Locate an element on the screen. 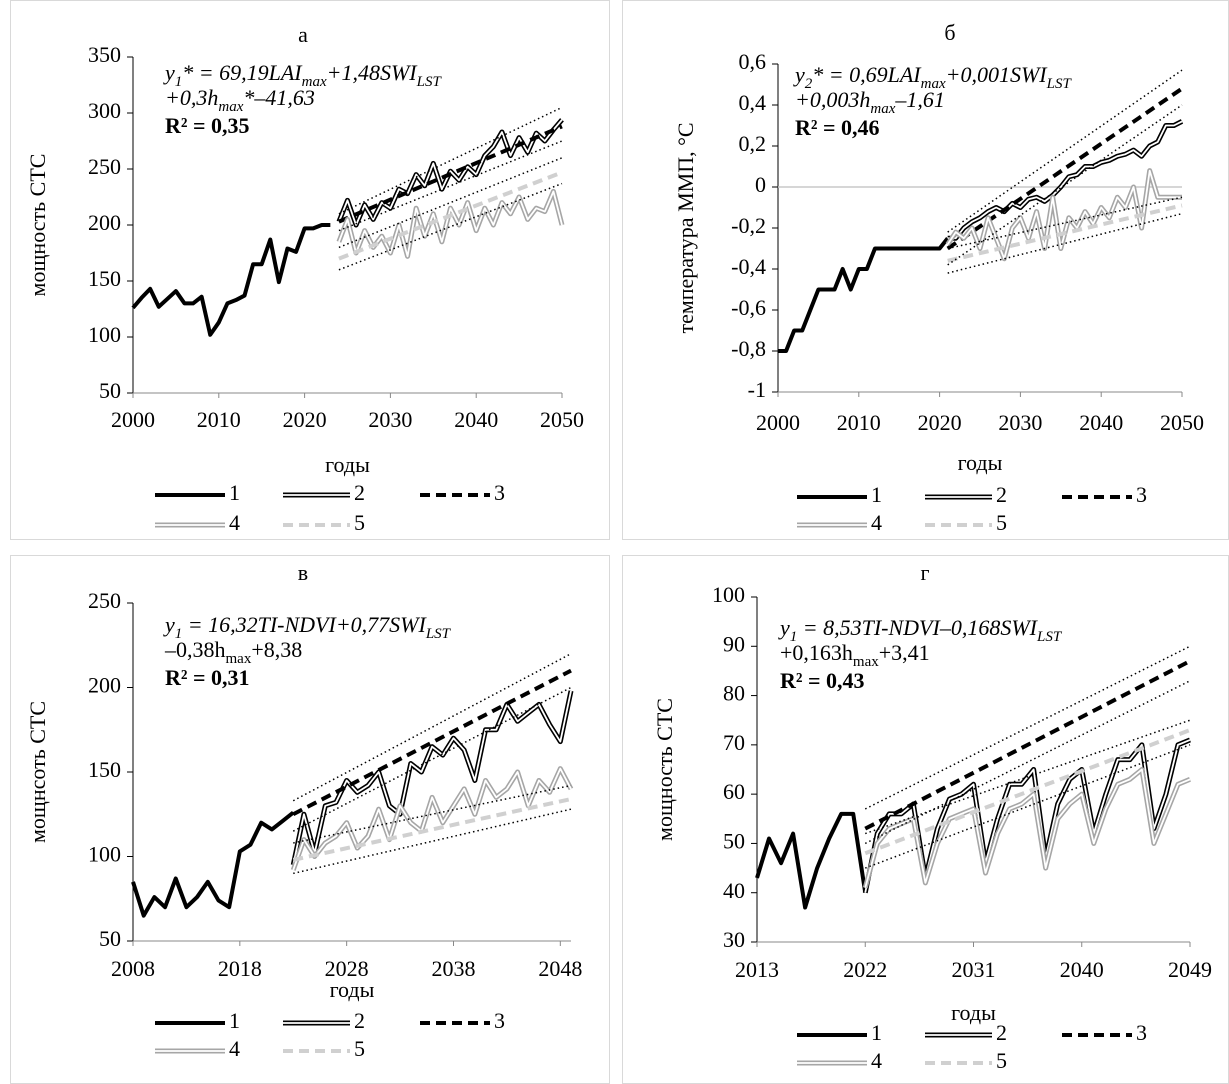  equation-text: * = 69,19LAI is located at coordinates (242, 72).